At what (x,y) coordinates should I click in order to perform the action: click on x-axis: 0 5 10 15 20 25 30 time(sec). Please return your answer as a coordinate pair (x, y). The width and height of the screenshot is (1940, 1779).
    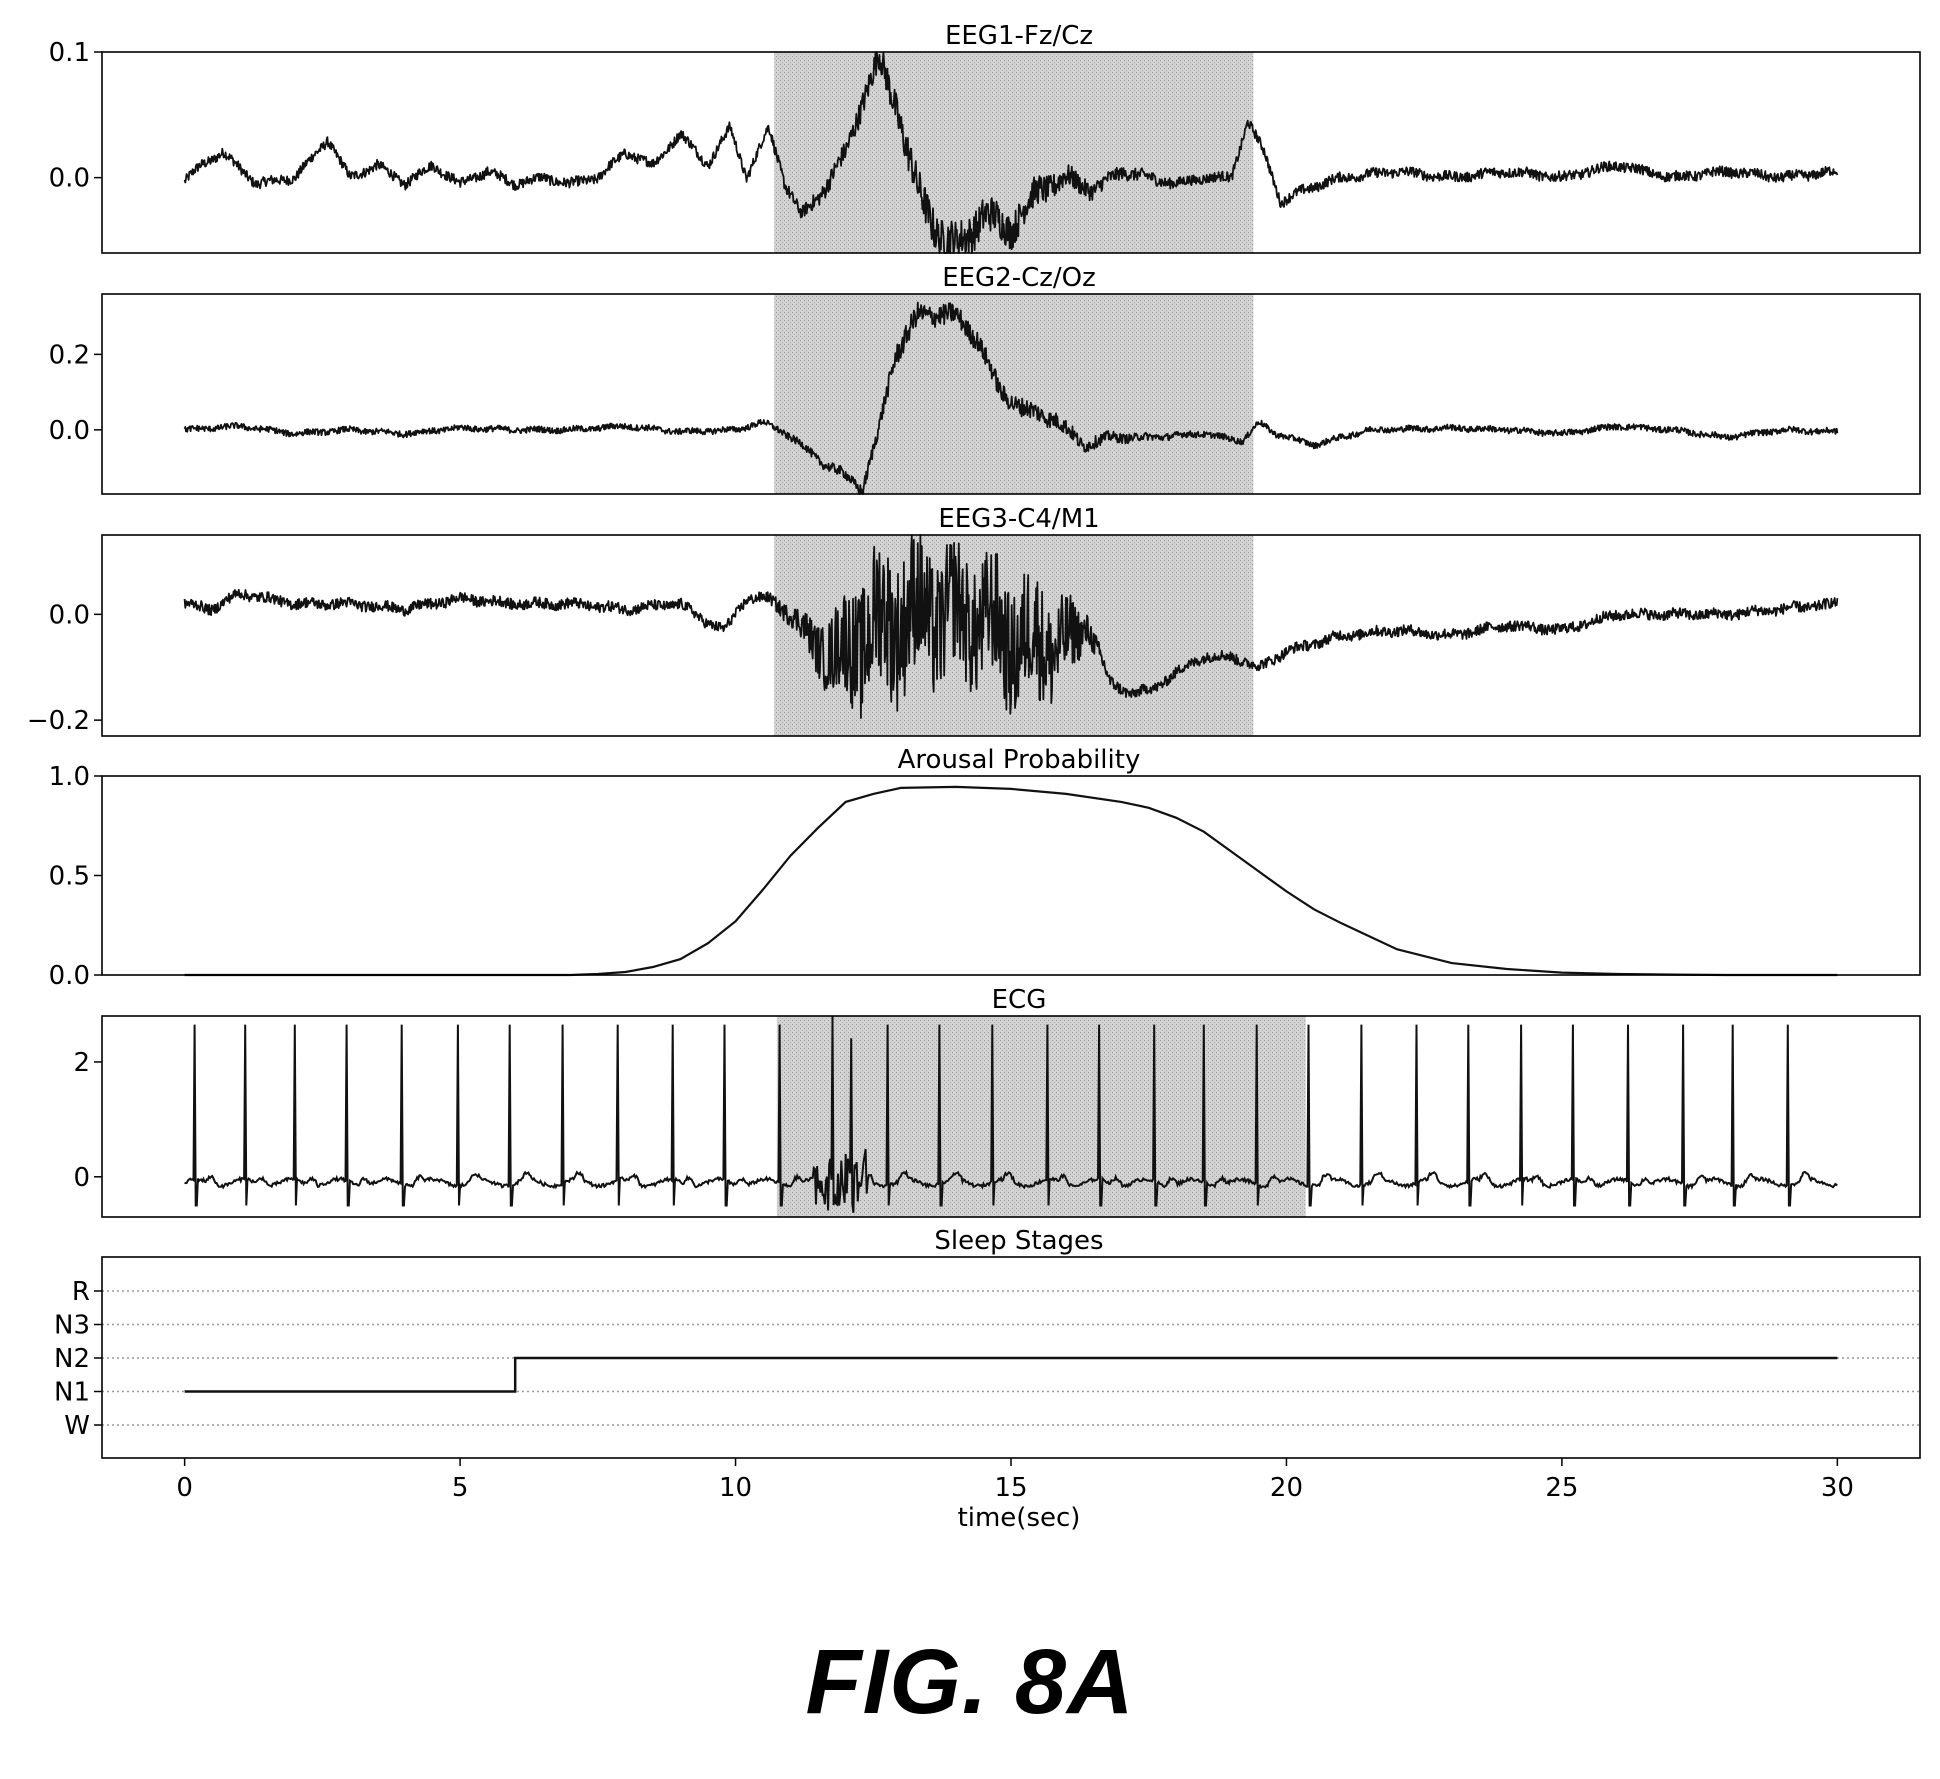
    Looking at the image, I should click on (1015, 1495).